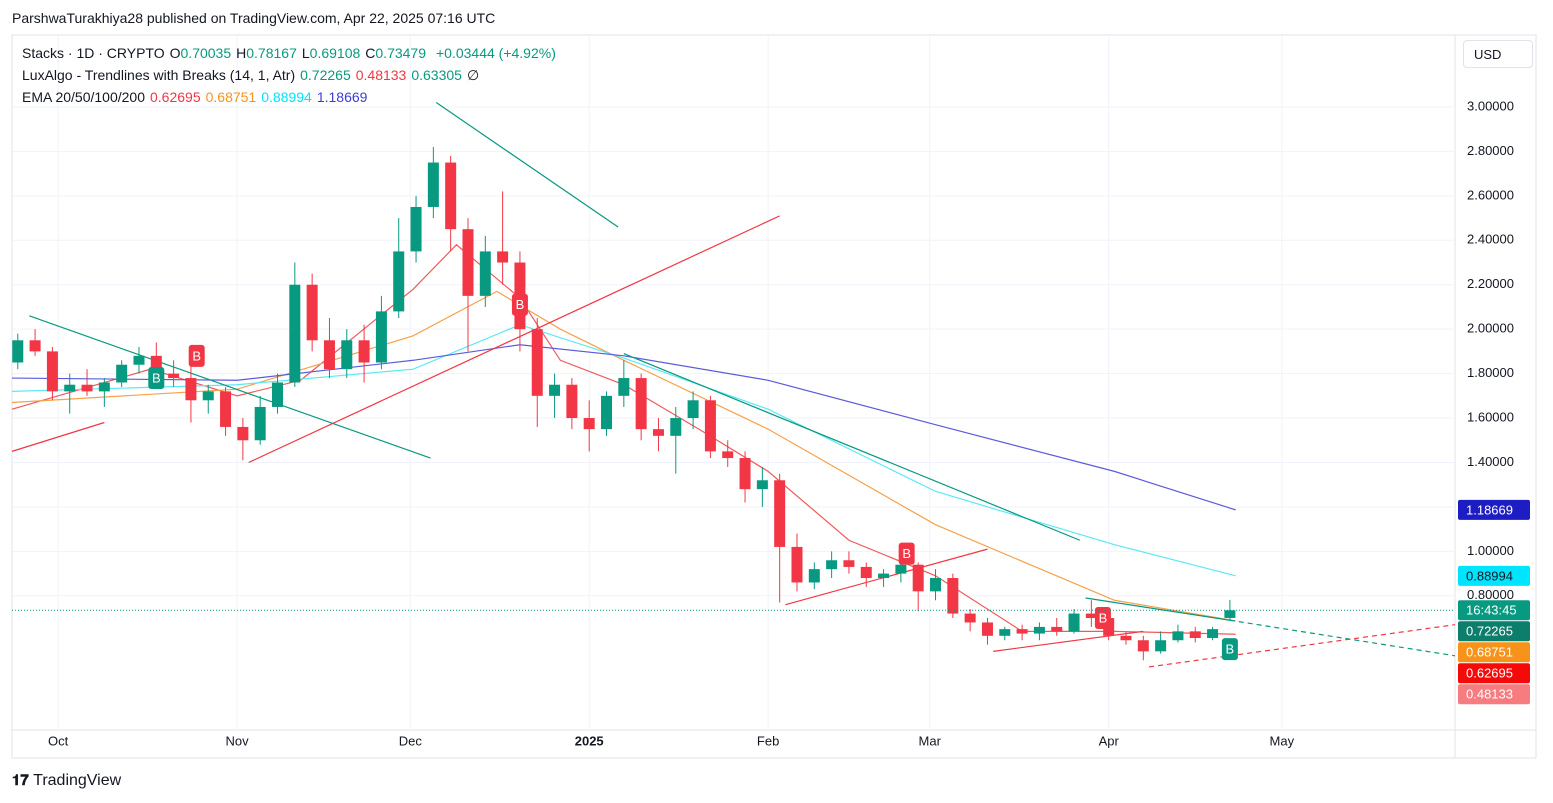 The height and width of the screenshot is (803, 1553). I want to click on x-tick-label: Apr, so click(1109, 740).